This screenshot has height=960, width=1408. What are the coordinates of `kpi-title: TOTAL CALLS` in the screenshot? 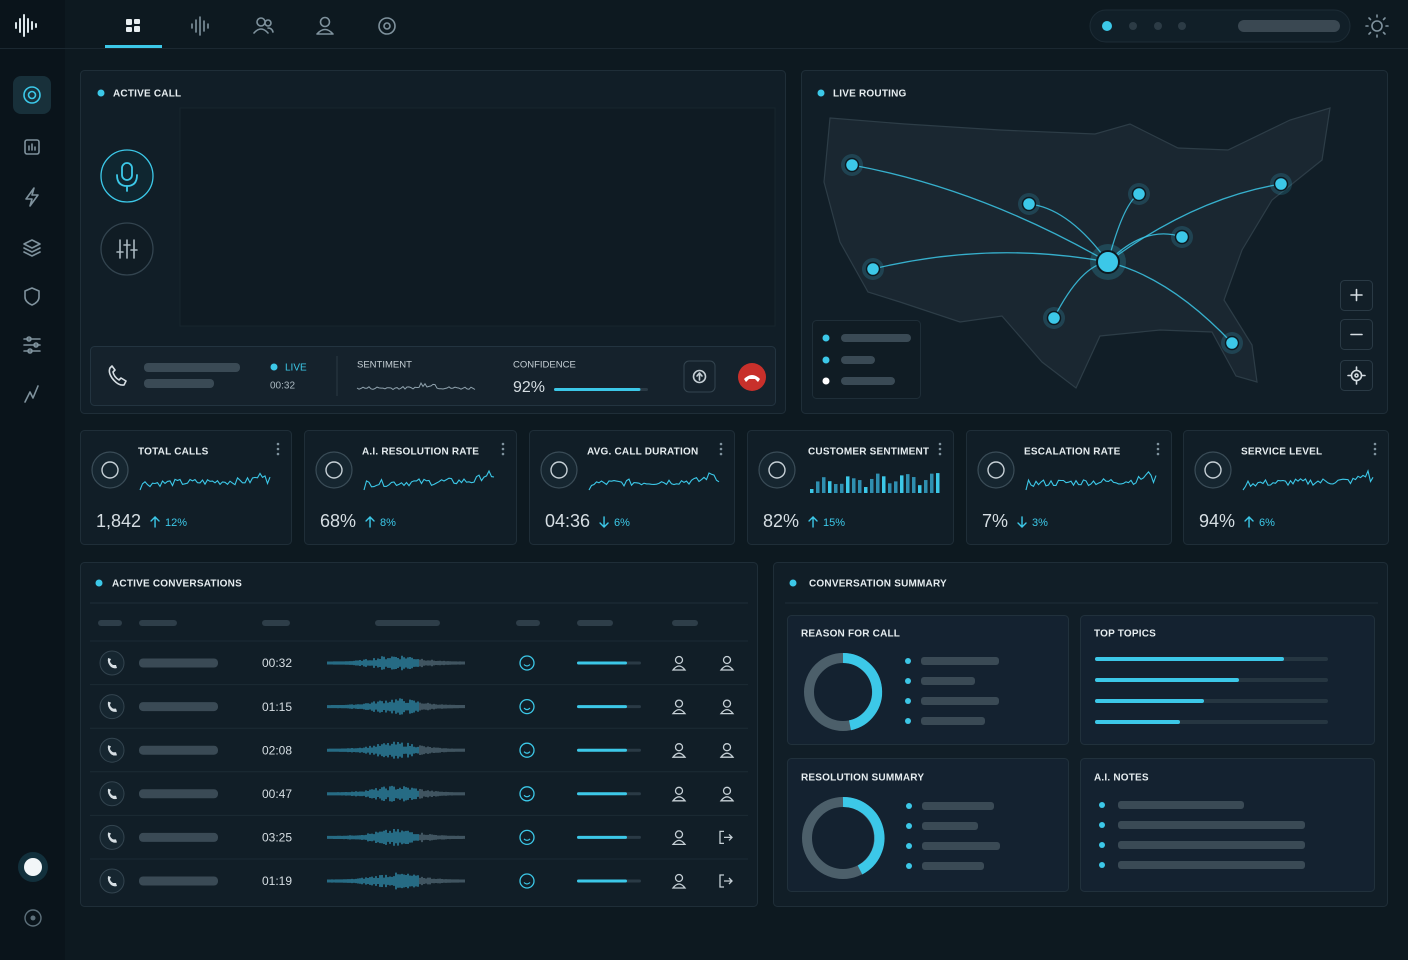 It's located at (173, 452).